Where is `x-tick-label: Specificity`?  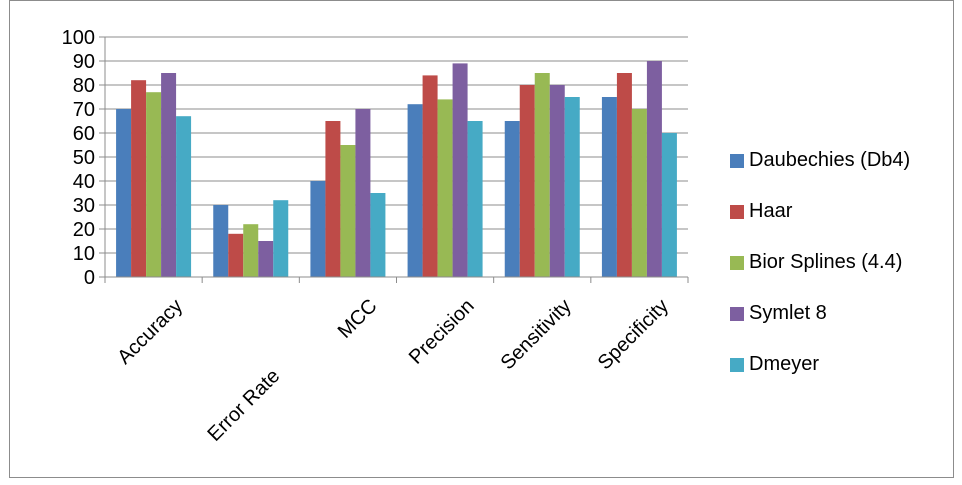 x-tick-label: Specificity is located at coordinates (633, 334).